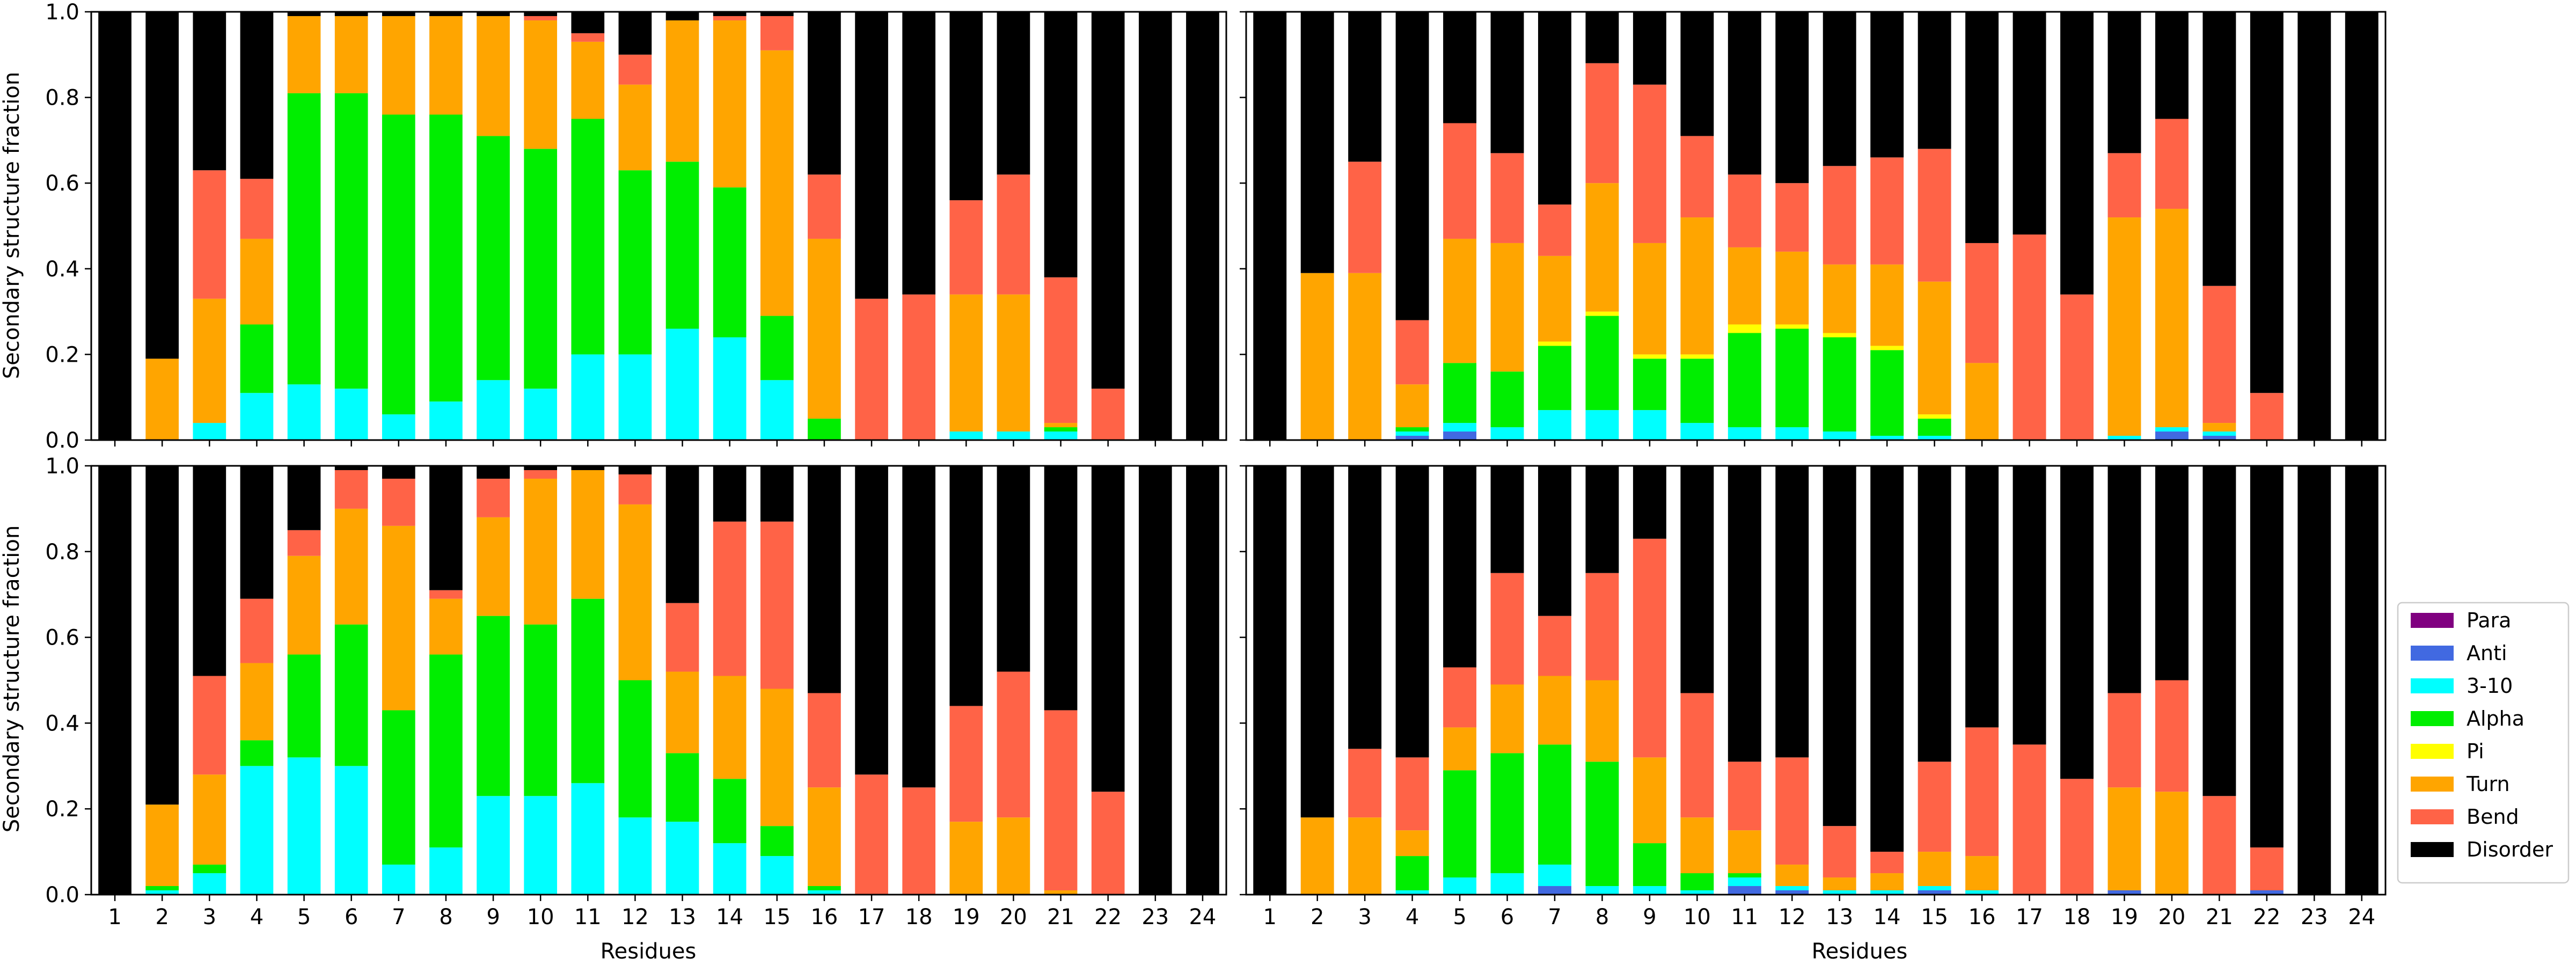 Image resolution: width=2576 pixels, height=966 pixels. What do you see at coordinates (1697, 286) in the screenshot?
I see `bar-top-right-res10-turn` at bounding box center [1697, 286].